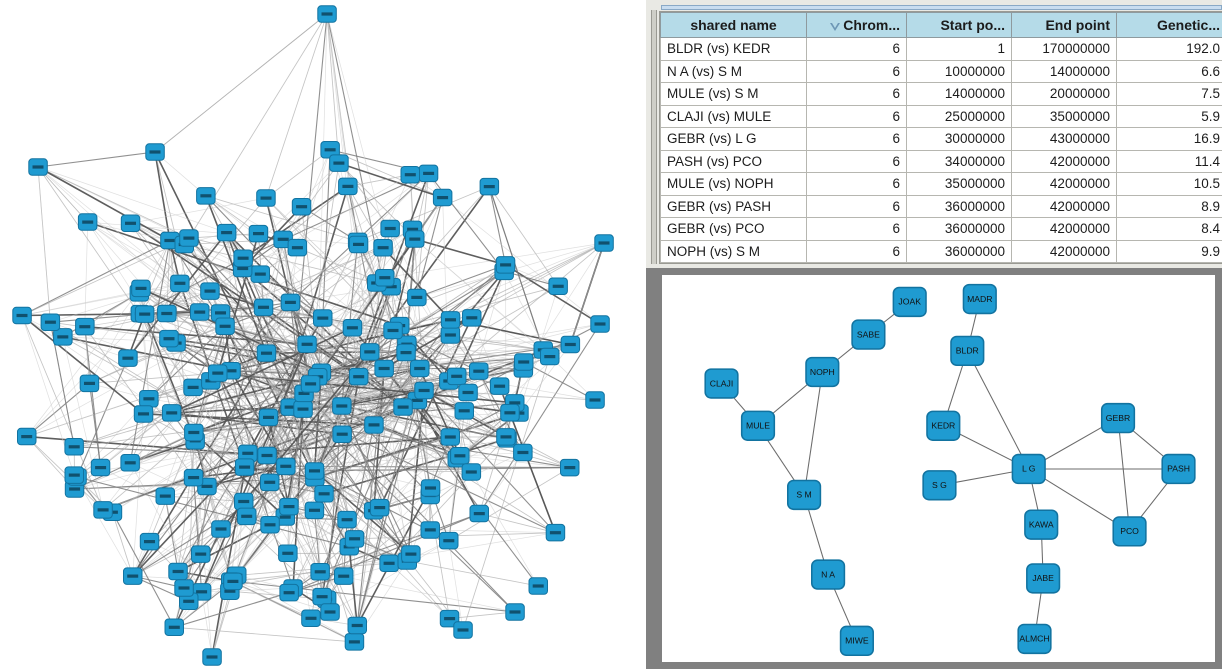 The width and height of the screenshot is (1222, 669). Describe the element at coordinates (733, 94) in the screenshot. I see `cell-shared_name: MULE (vs) S M` at that location.